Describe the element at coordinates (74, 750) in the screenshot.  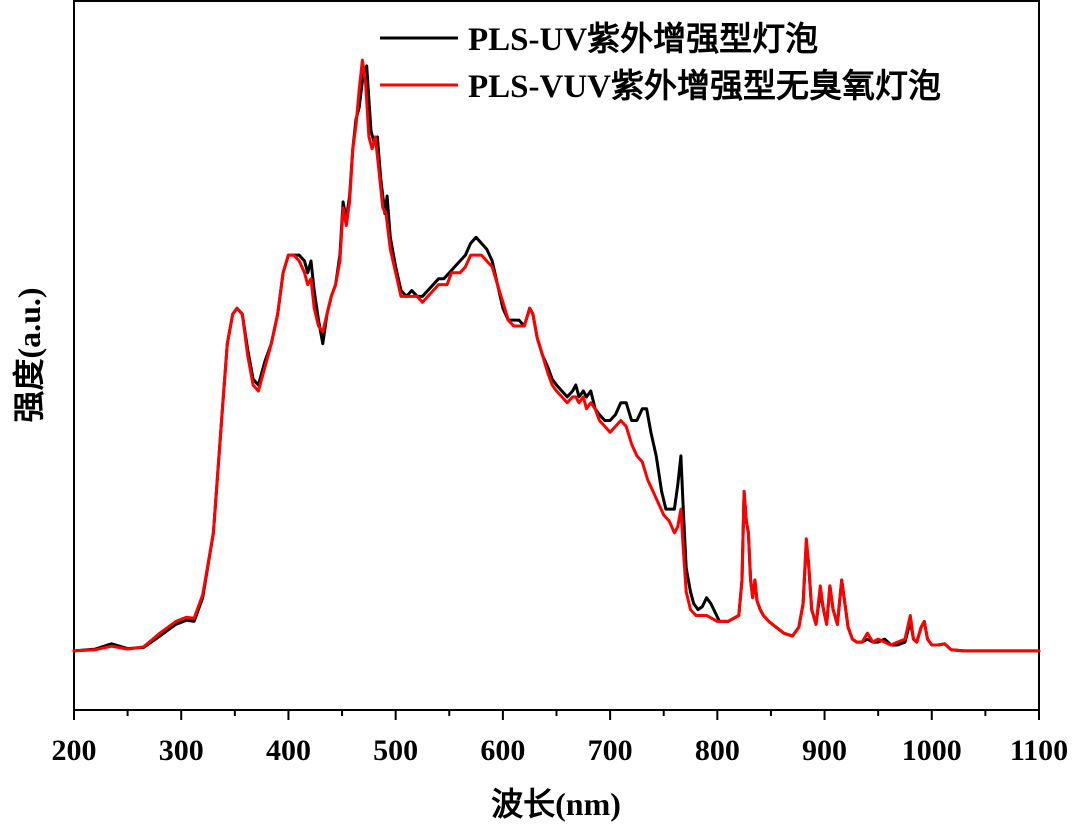
I see `x-tick-label: 200` at that location.